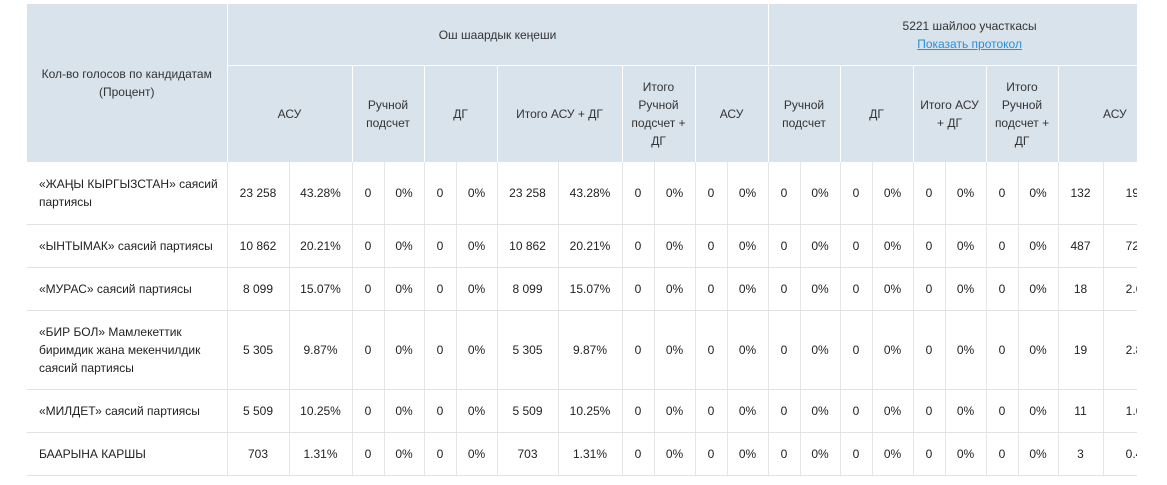 This screenshot has width=1167, height=485. I want to click on subheader-asu-1: АСУ, so click(289, 113).